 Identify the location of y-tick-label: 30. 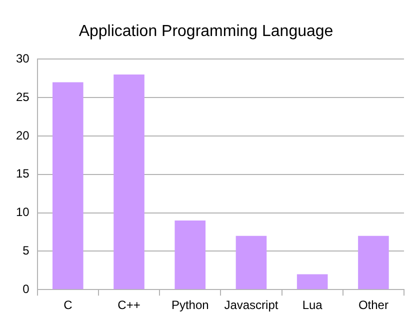
(23, 59).